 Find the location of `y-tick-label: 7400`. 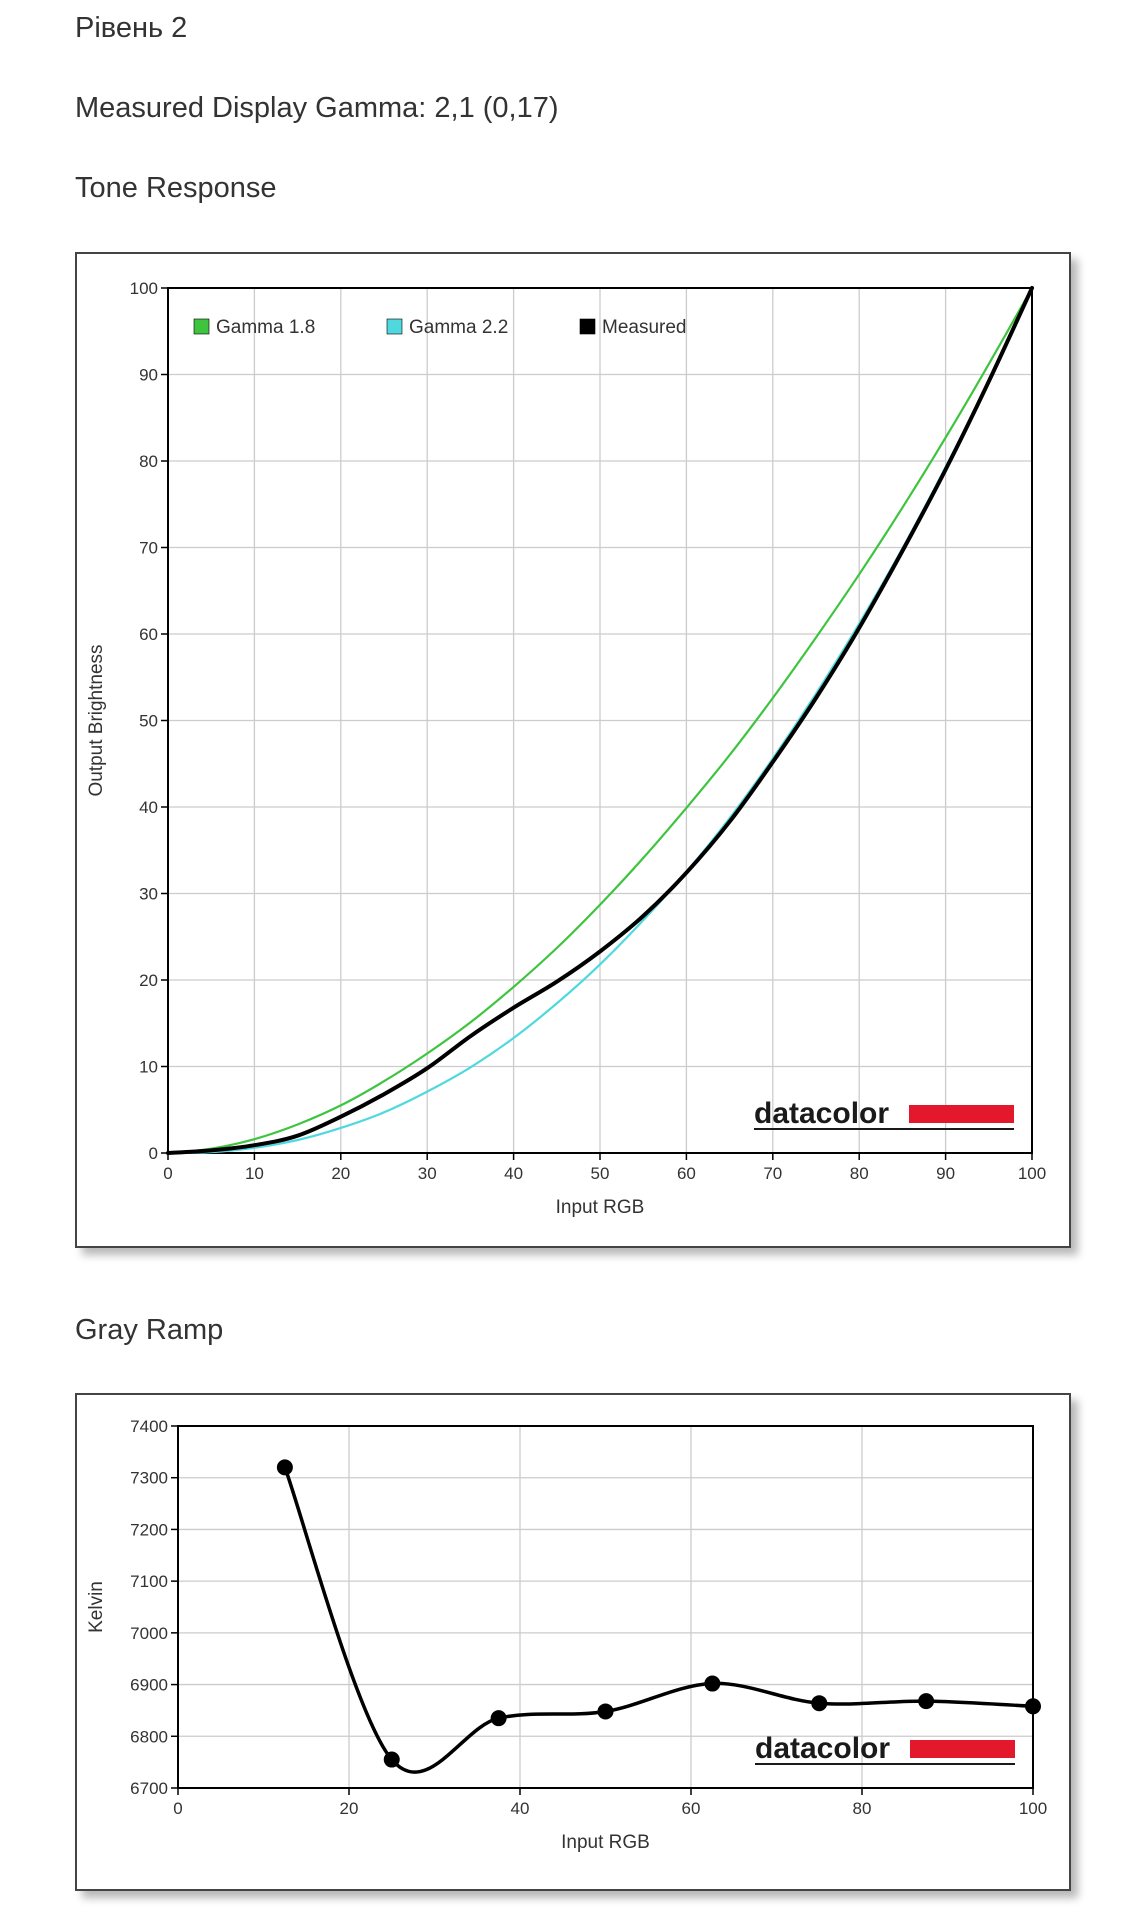

y-tick-label: 7400 is located at coordinates (149, 1426).